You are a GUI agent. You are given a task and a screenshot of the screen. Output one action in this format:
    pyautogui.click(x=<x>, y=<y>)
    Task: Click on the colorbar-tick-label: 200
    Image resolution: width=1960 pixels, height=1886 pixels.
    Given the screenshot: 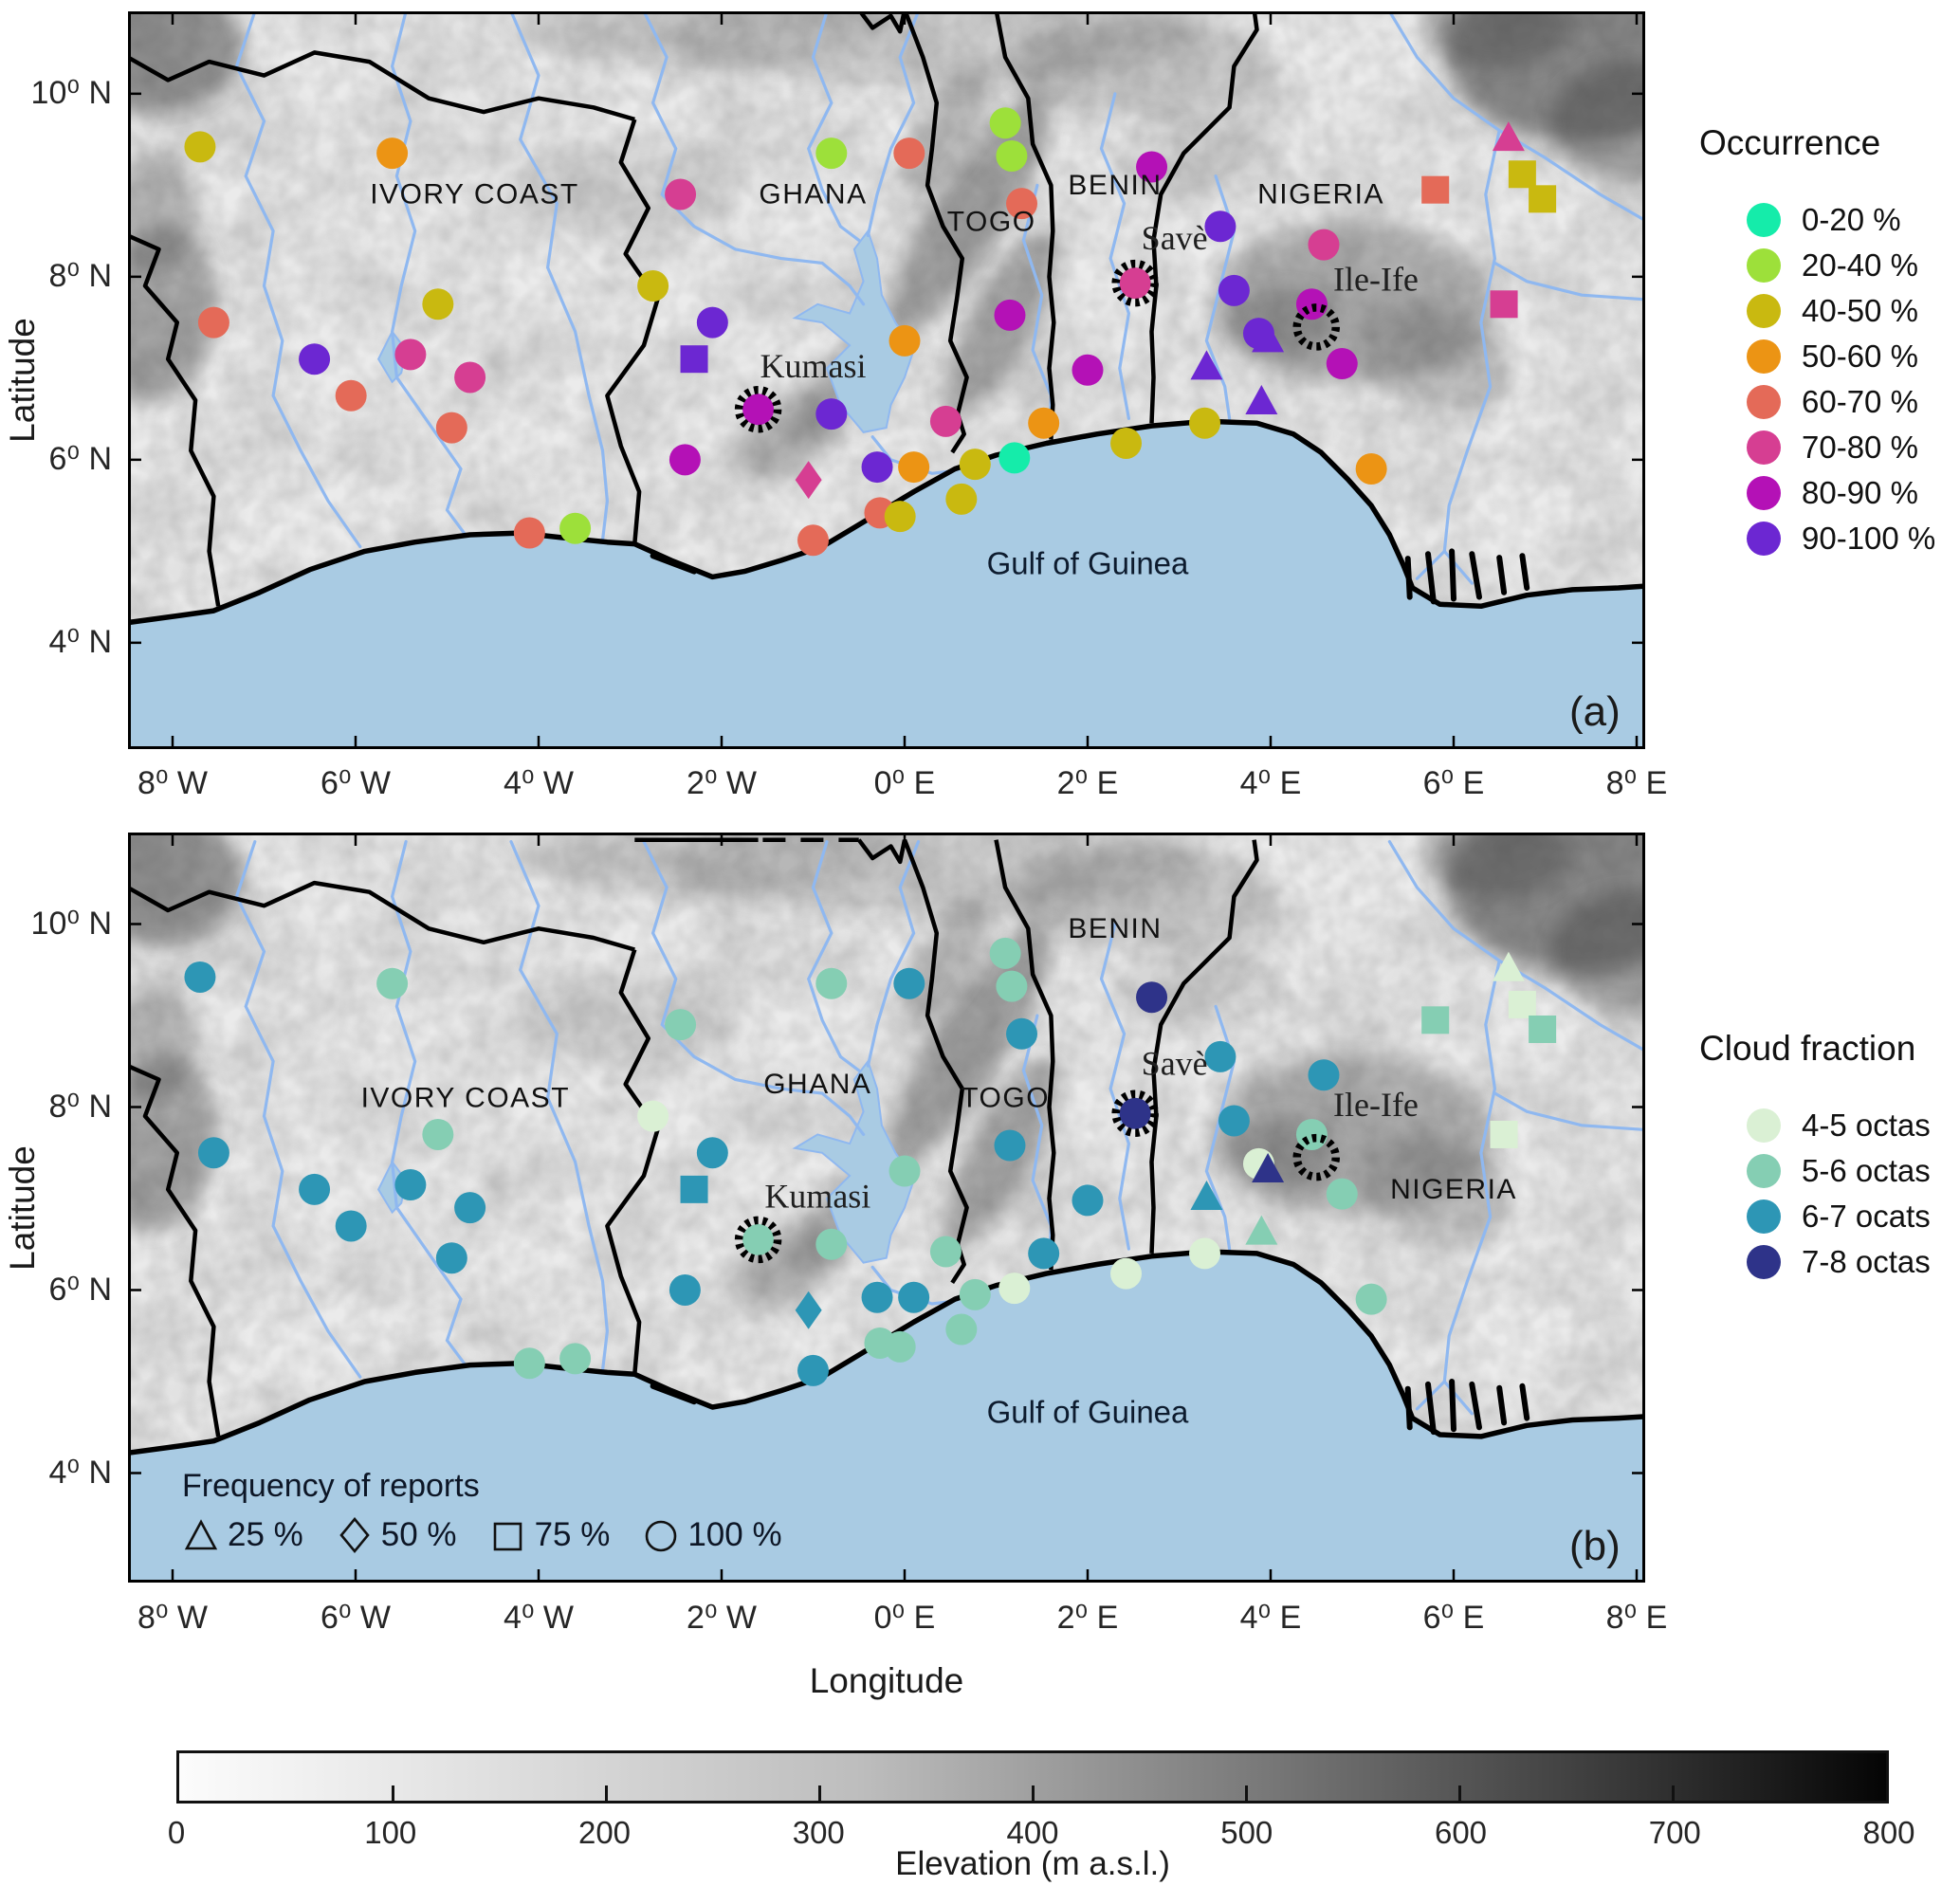 What is the action you would take?
    pyautogui.click(x=604, y=1832)
    